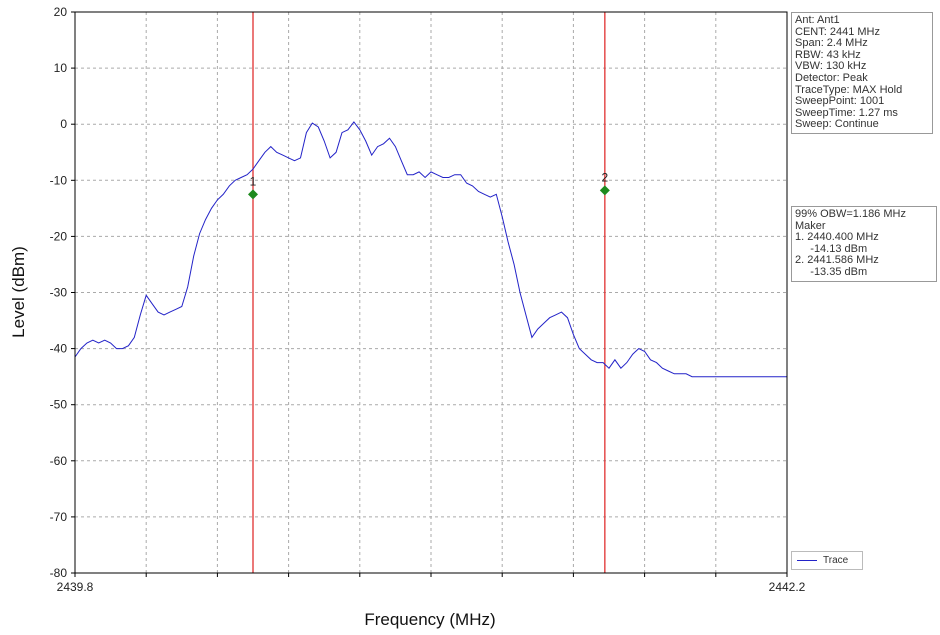 This screenshot has height=635, width=940. Describe the element at coordinates (828, 54) in the screenshot. I see `settings-line: RBW: 43 kHz` at that location.